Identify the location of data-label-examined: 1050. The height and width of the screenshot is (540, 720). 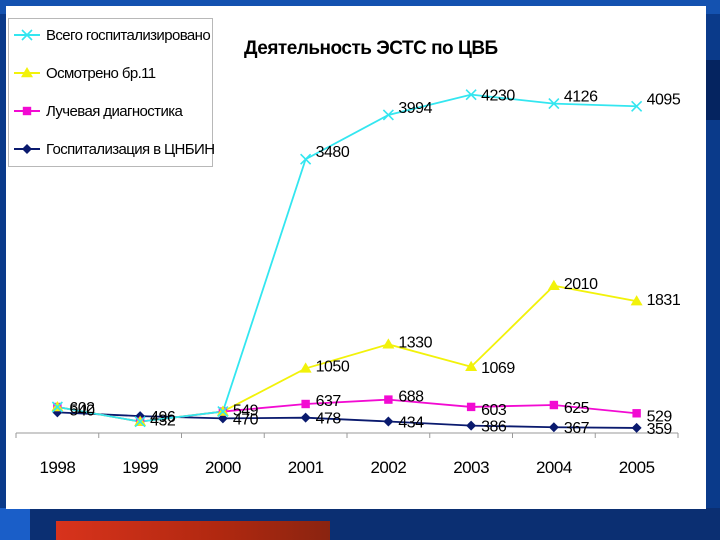
(333, 366).